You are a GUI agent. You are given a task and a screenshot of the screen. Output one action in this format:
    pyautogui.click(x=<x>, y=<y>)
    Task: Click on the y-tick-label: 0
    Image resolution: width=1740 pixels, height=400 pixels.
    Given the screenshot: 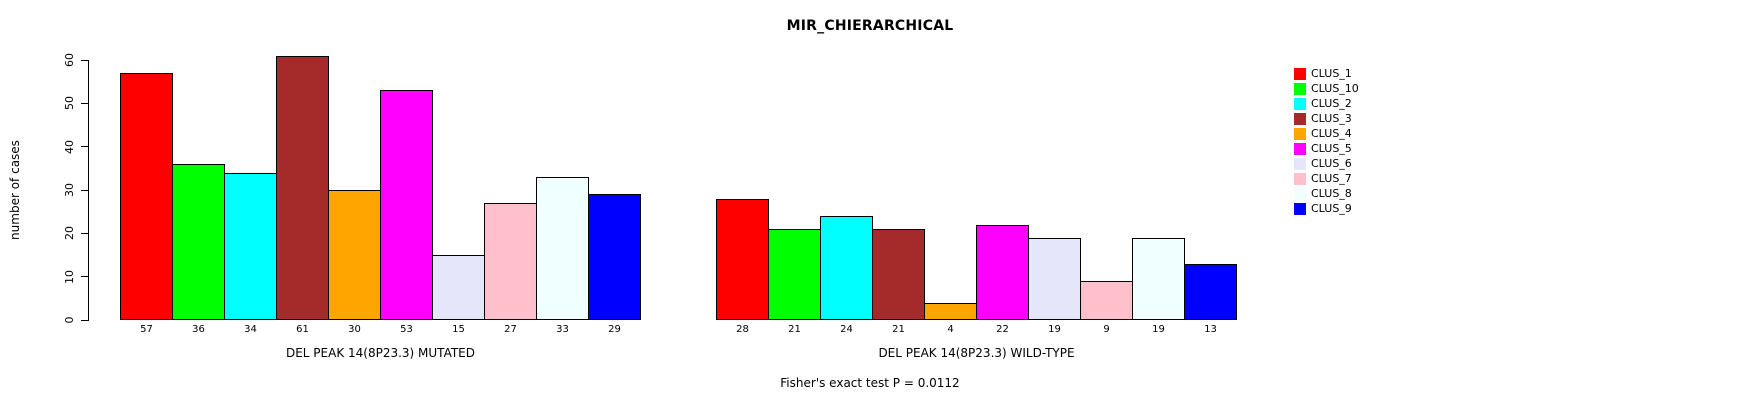 What is the action you would take?
    pyautogui.click(x=69, y=320)
    